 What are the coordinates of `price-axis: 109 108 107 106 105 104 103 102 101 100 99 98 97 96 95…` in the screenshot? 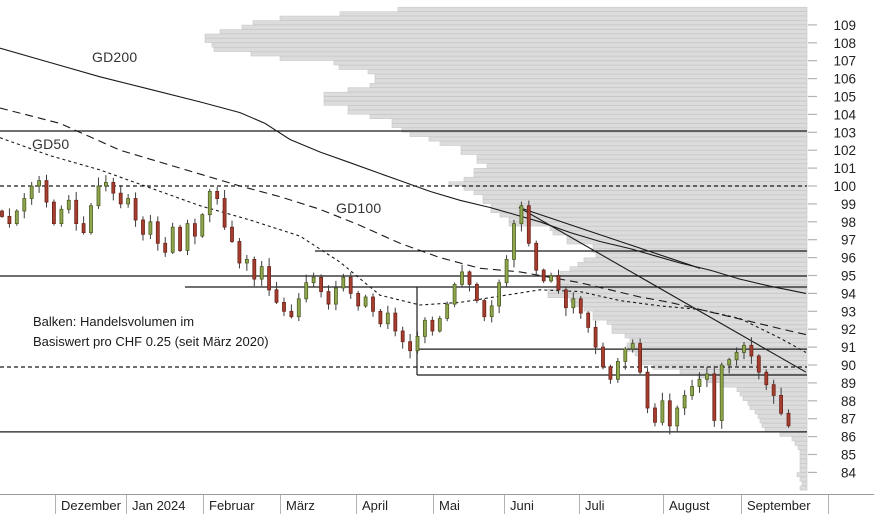 It's located at (832, 249).